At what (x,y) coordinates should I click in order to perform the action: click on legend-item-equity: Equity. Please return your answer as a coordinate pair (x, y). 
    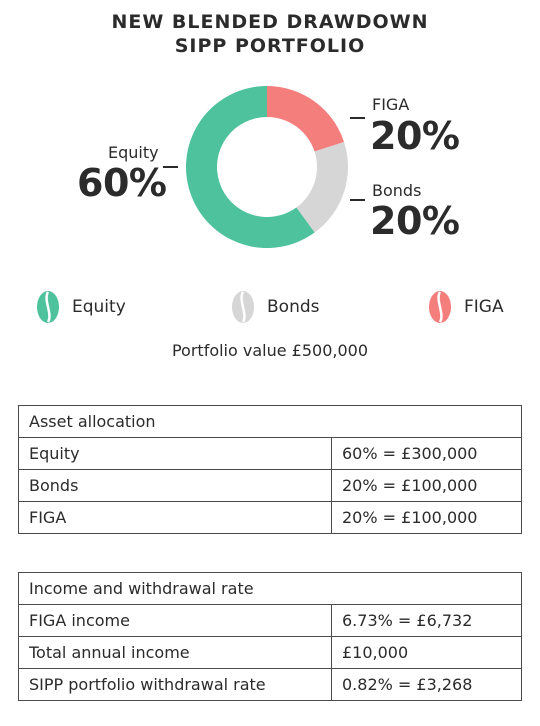
    Looking at the image, I should click on (81, 307).